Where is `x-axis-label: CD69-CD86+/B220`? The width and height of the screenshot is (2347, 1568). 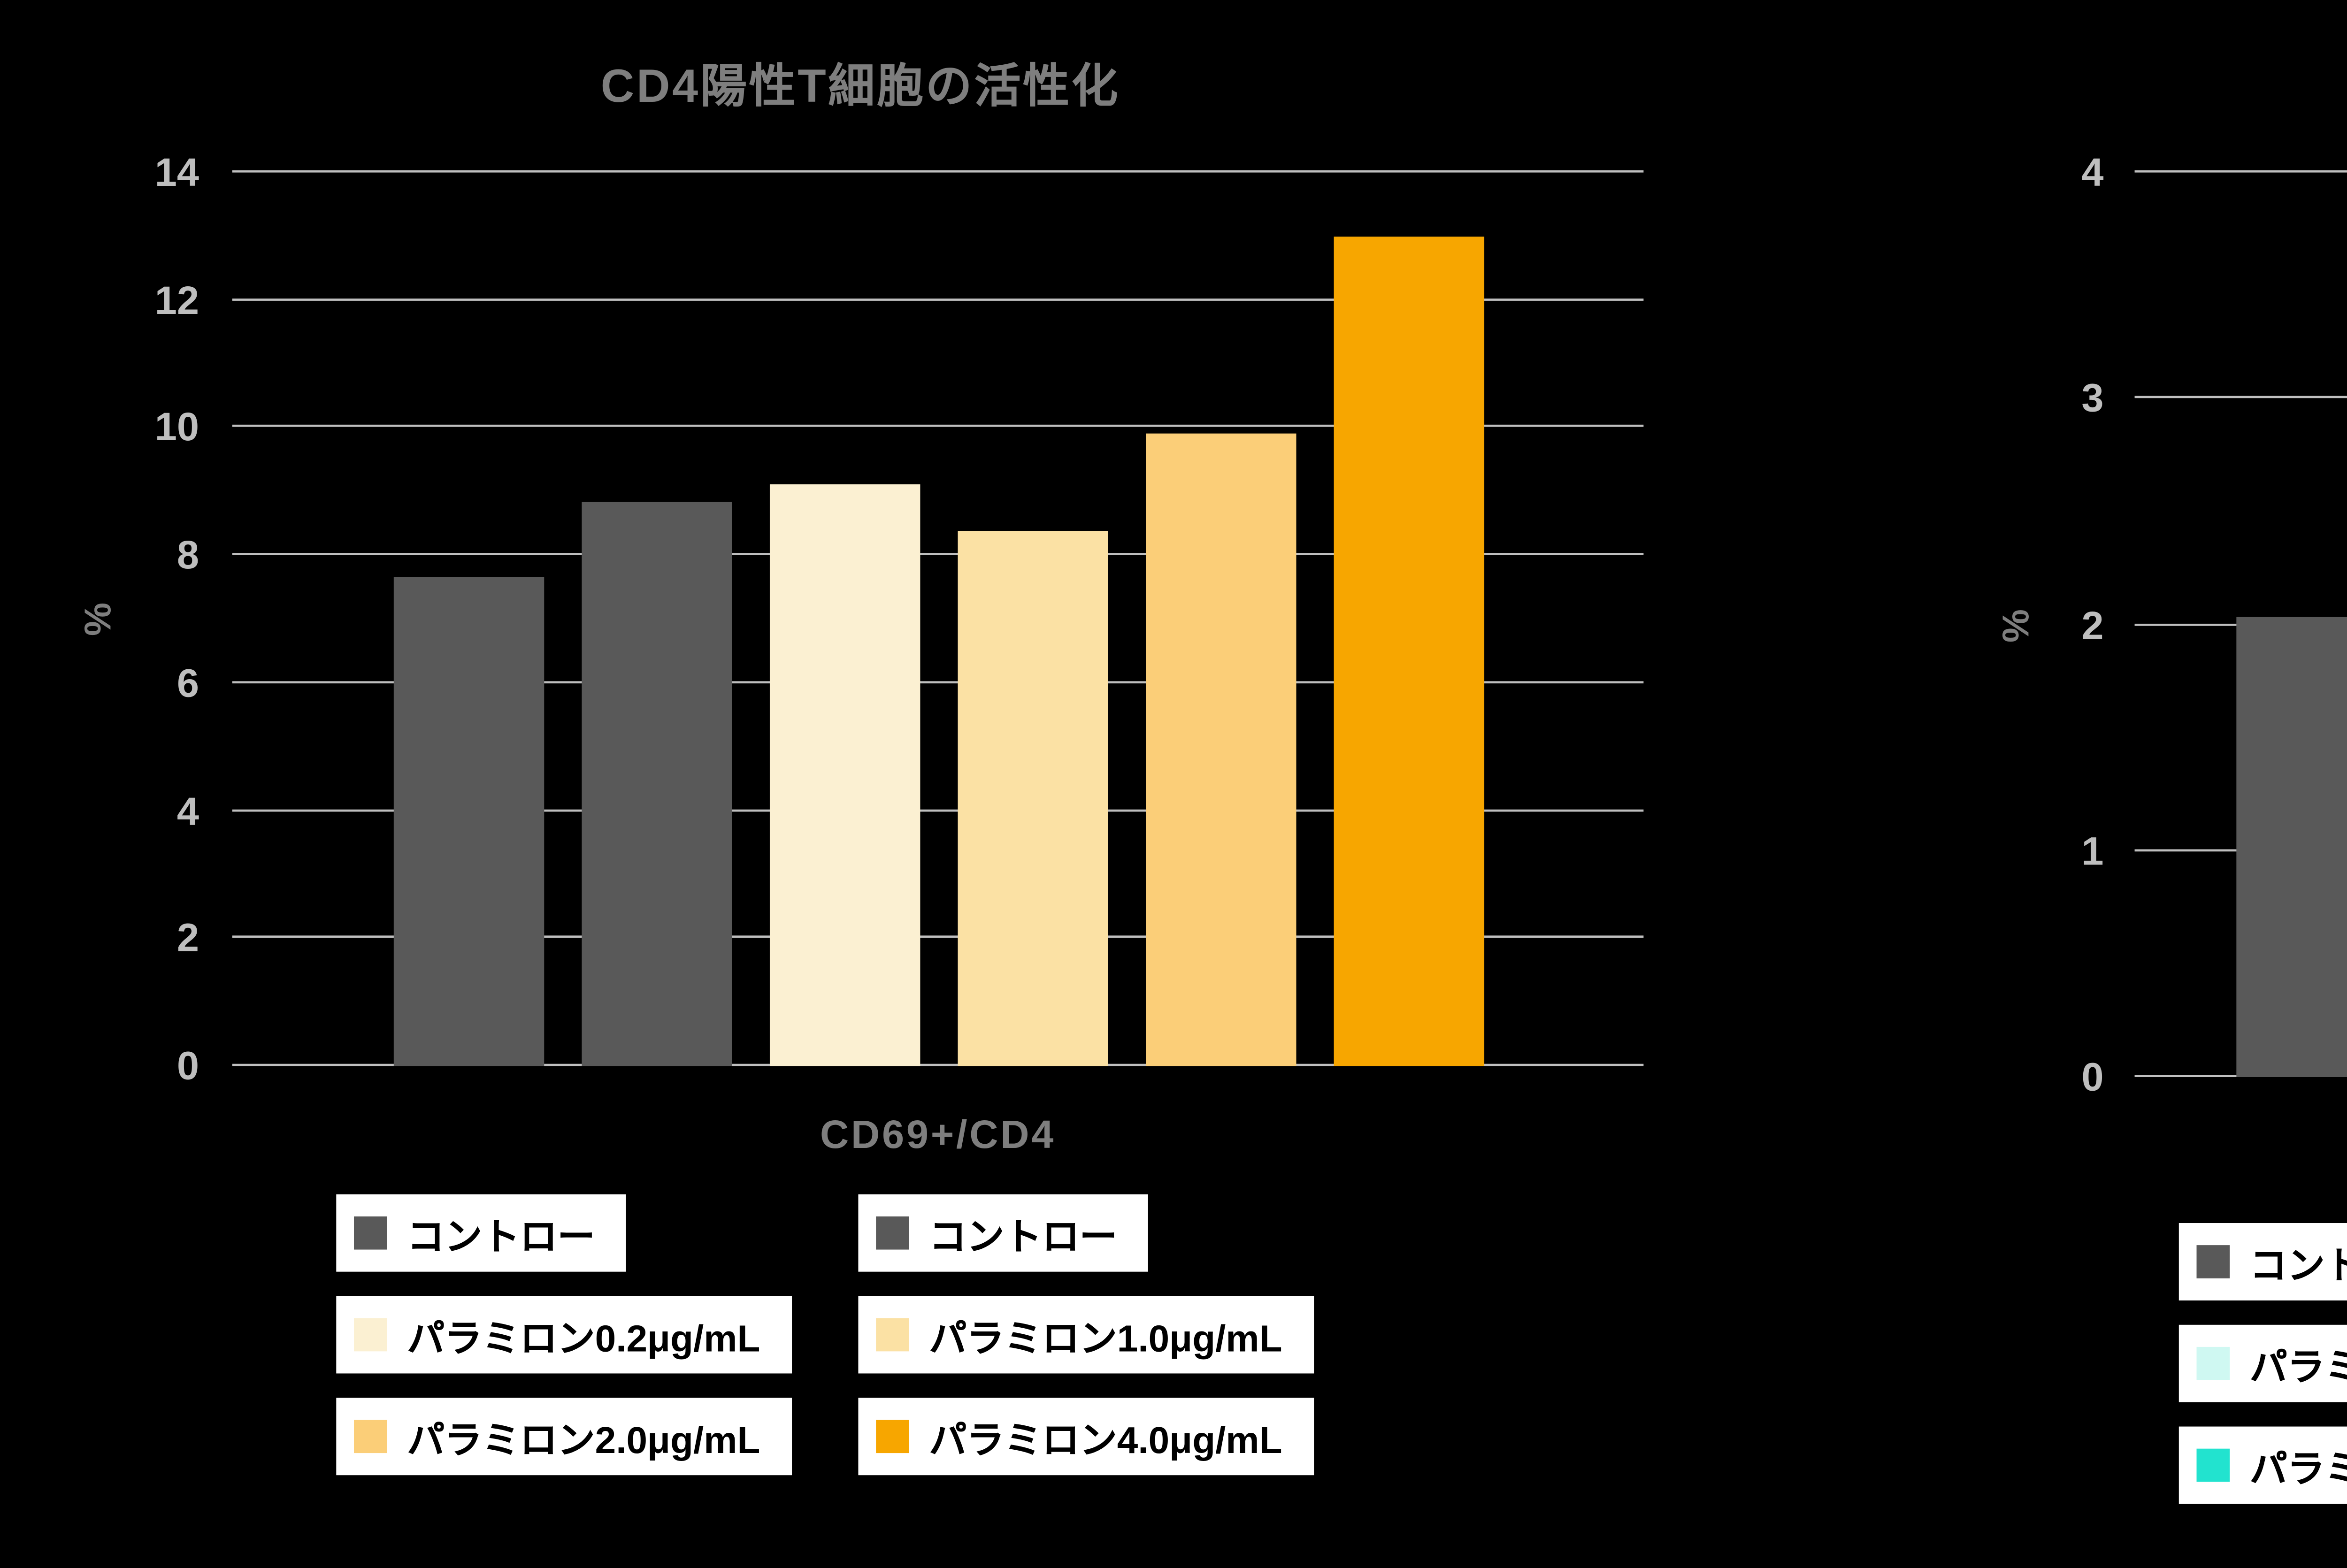 x-axis-label: CD69-CD86+/B220 is located at coordinates (2241, 1144).